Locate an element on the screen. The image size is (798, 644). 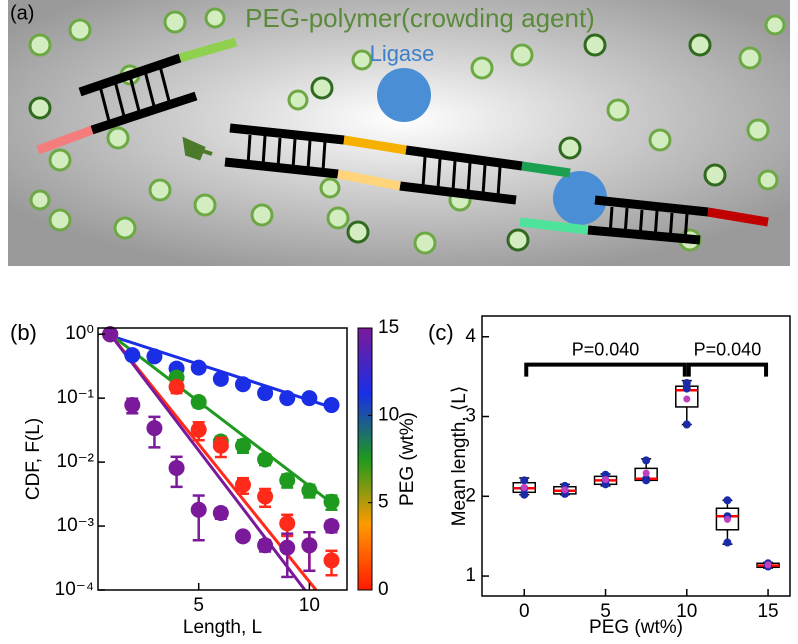
colorbar-tick-label: 15 is located at coordinates (388, 327).